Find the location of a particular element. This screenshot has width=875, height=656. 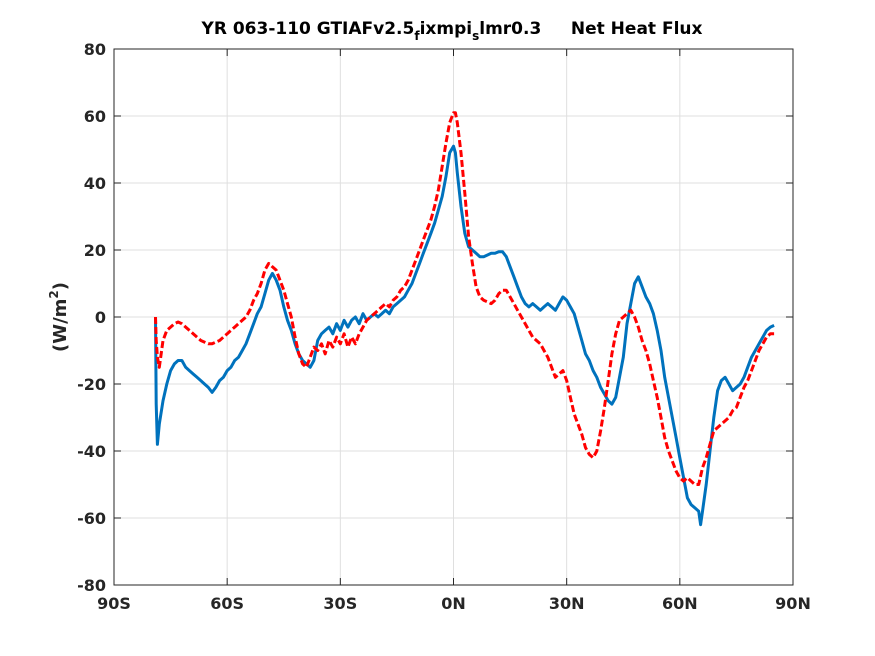

x-tick-label: 0N is located at coordinates (453, 603).